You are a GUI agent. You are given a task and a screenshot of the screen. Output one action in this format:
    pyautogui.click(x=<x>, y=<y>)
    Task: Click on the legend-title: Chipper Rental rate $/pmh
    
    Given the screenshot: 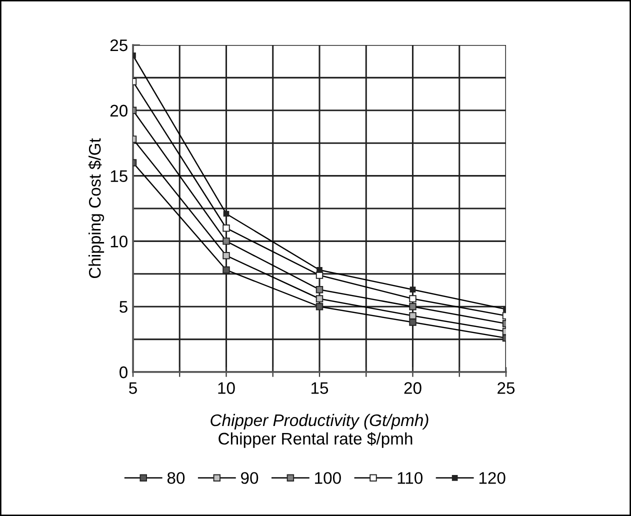 What is the action you would take?
    pyautogui.click(x=315, y=440)
    